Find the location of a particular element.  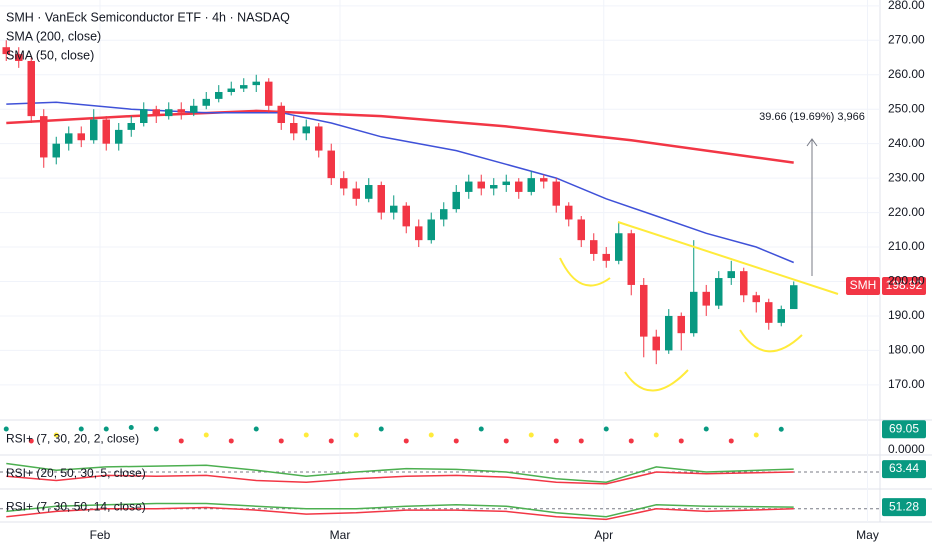

y-tick-label: 280.00 is located at coordinates (906, 6).